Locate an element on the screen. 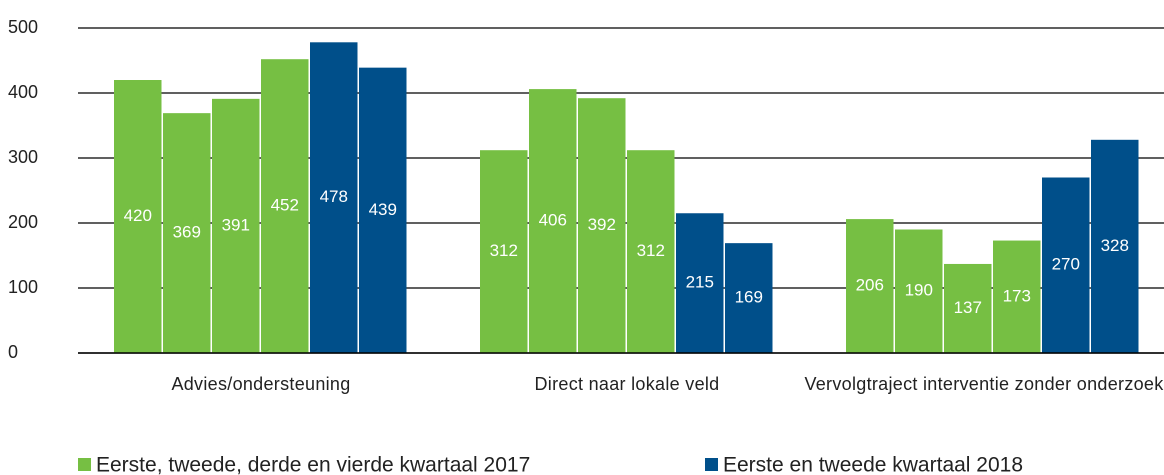  value-label: 169 is located at coordinates (749, 297).